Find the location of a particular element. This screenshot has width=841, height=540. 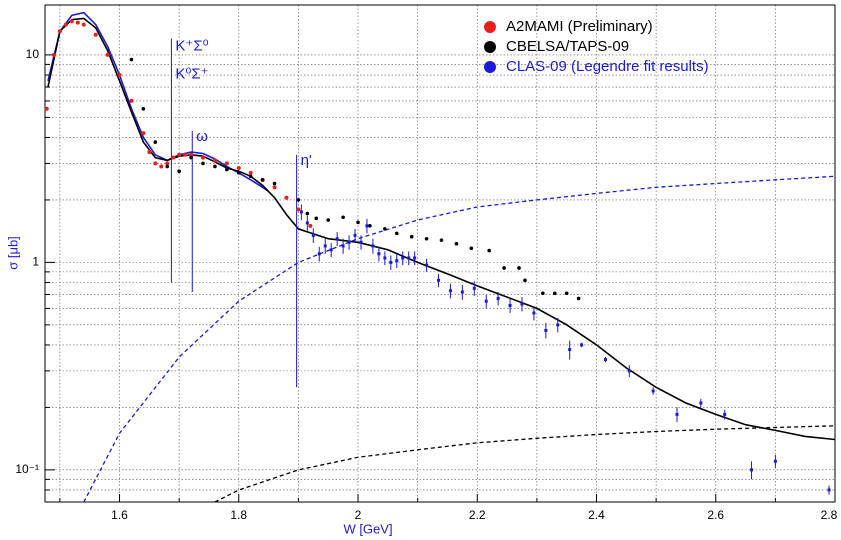

y-tick-label: 10 is located at coordinates (33, 54).